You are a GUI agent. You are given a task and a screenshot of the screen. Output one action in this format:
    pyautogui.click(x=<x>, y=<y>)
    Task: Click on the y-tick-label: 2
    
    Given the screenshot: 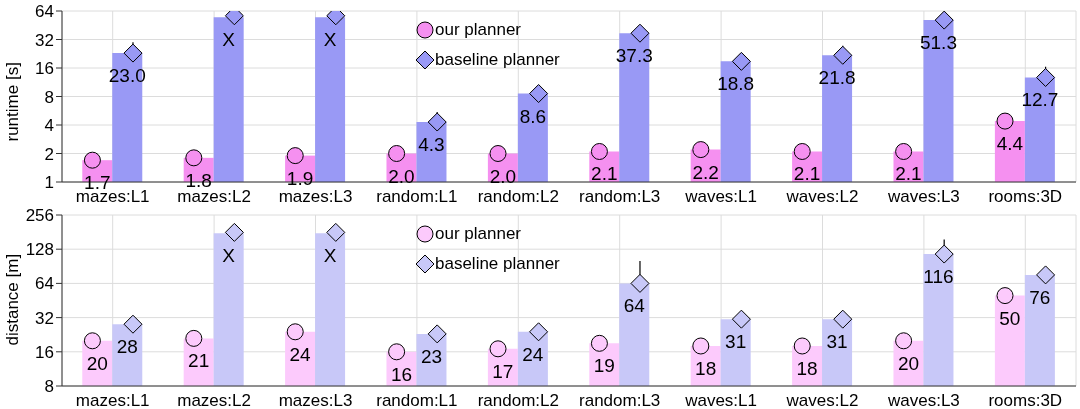 What is the action you would take?
    pyautogui.click(x=49, y=154)
    